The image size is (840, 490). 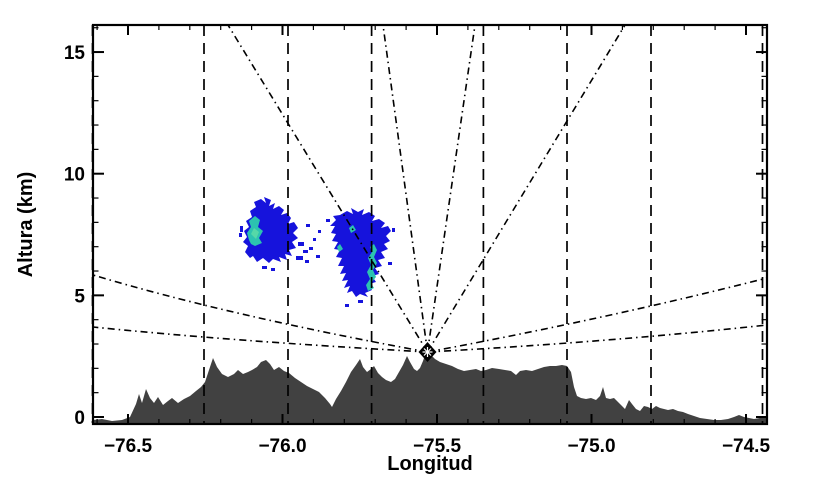 I want to click on y-axis-title: Altura (km), so click(x=26, y=225).